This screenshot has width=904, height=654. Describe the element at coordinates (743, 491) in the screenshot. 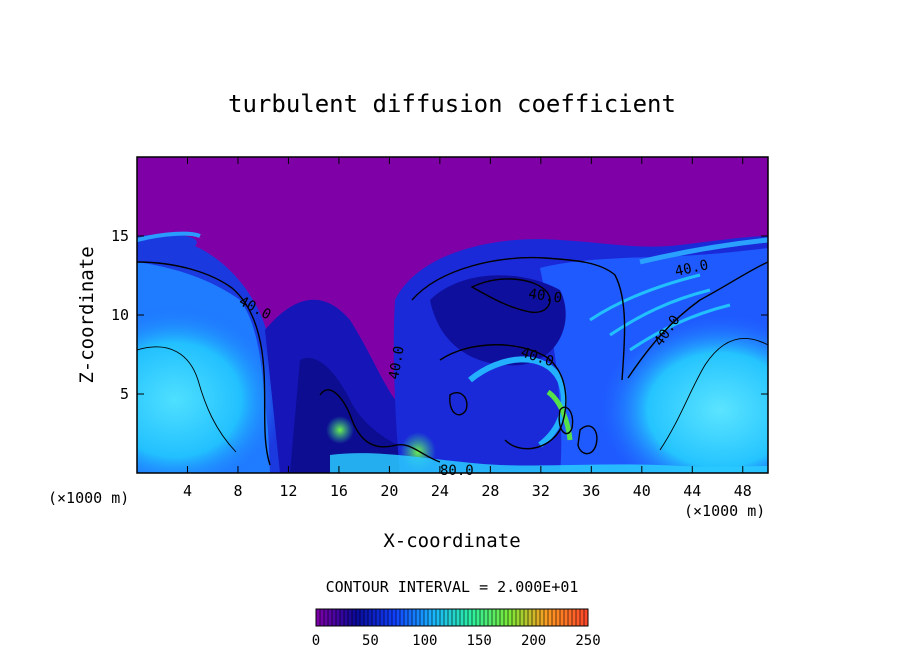

I see `x-tick-label: 48` at that location.